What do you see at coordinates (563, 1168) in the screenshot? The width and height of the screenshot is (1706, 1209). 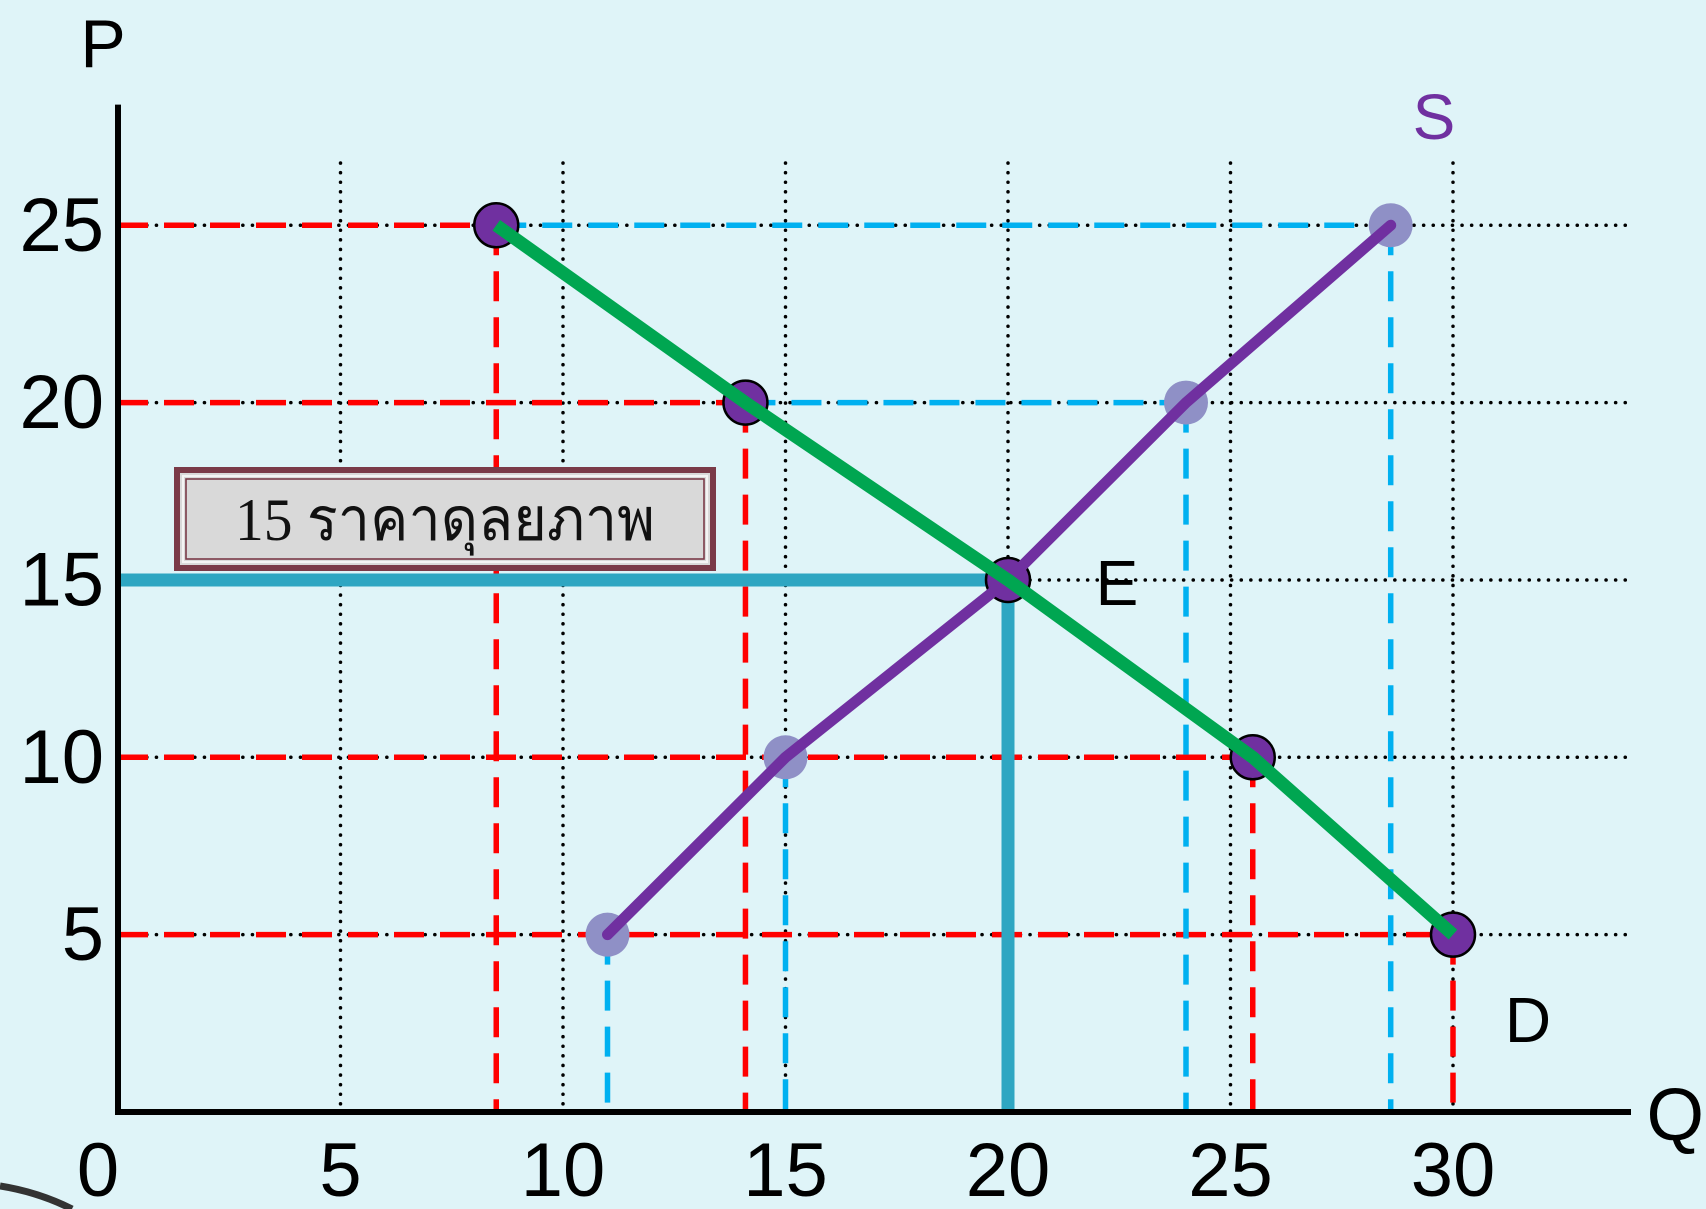 I see `x-tick-label: 10` at bounding box center [563, 1168].